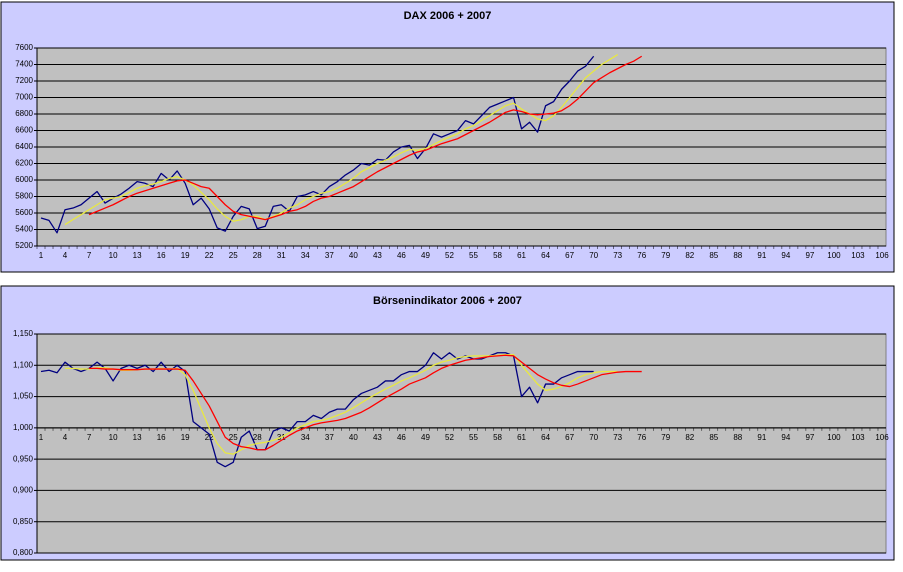 This screenshot has height=572, width=903. I want to click on y-tick-label: 0,950, so click(23, 458).